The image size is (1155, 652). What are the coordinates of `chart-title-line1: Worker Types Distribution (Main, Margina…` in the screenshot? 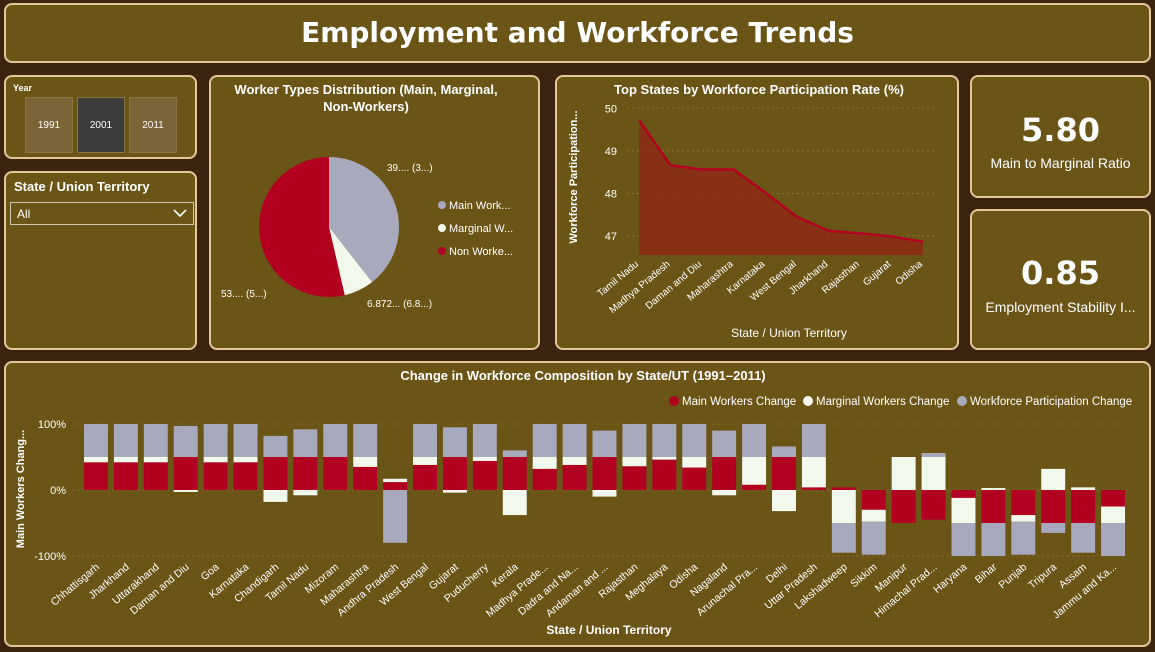 It's located at (365, 89).